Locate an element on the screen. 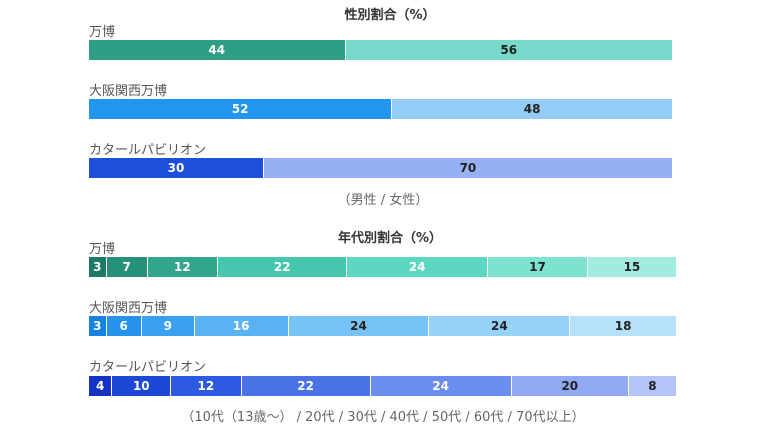 The width and height of the screenshot is (770, 433). age-bar-osaka-kansai: 3 6 9 16 24 24 18 is located at coordinates (382, 326).